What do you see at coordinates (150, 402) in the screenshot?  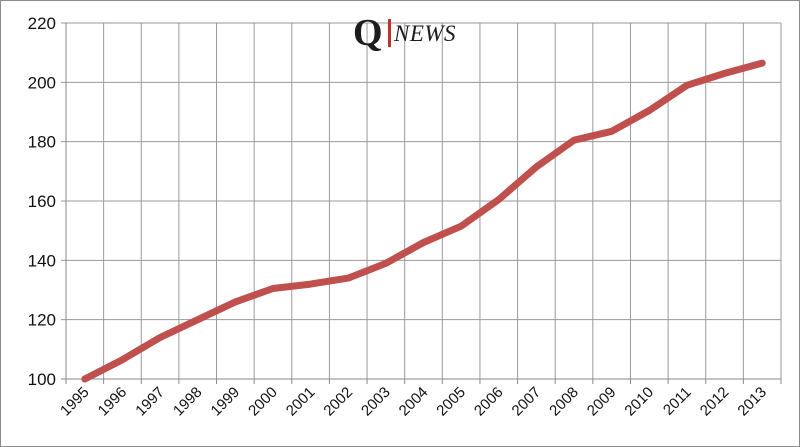 I see `x-tick-label: 1997` at bounding box center [150, 402].